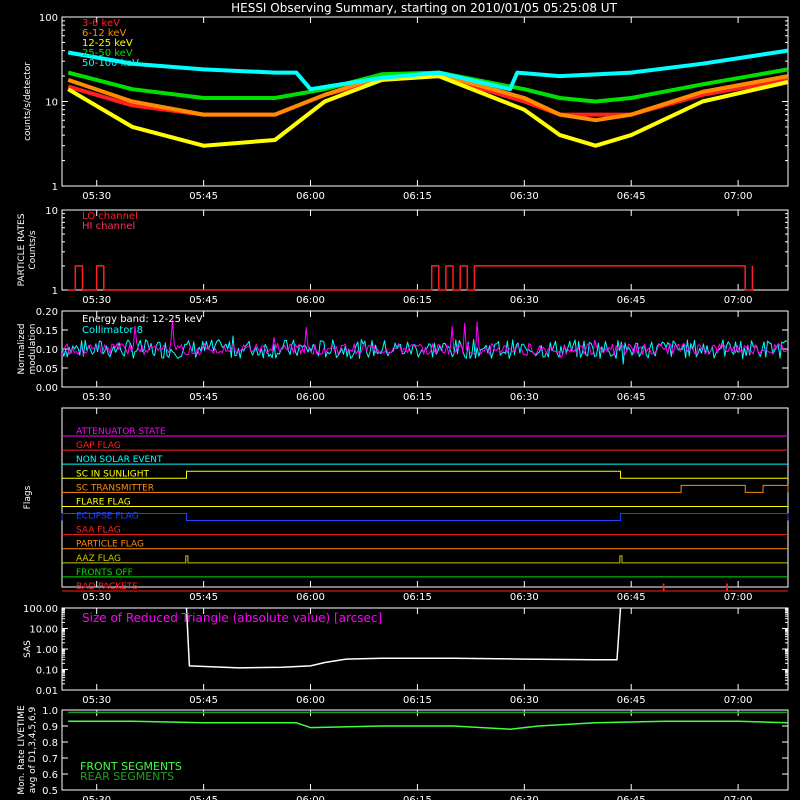 The image size is (800, 800). I want to click on y-tick-label: 0.6, so click(50, 775).